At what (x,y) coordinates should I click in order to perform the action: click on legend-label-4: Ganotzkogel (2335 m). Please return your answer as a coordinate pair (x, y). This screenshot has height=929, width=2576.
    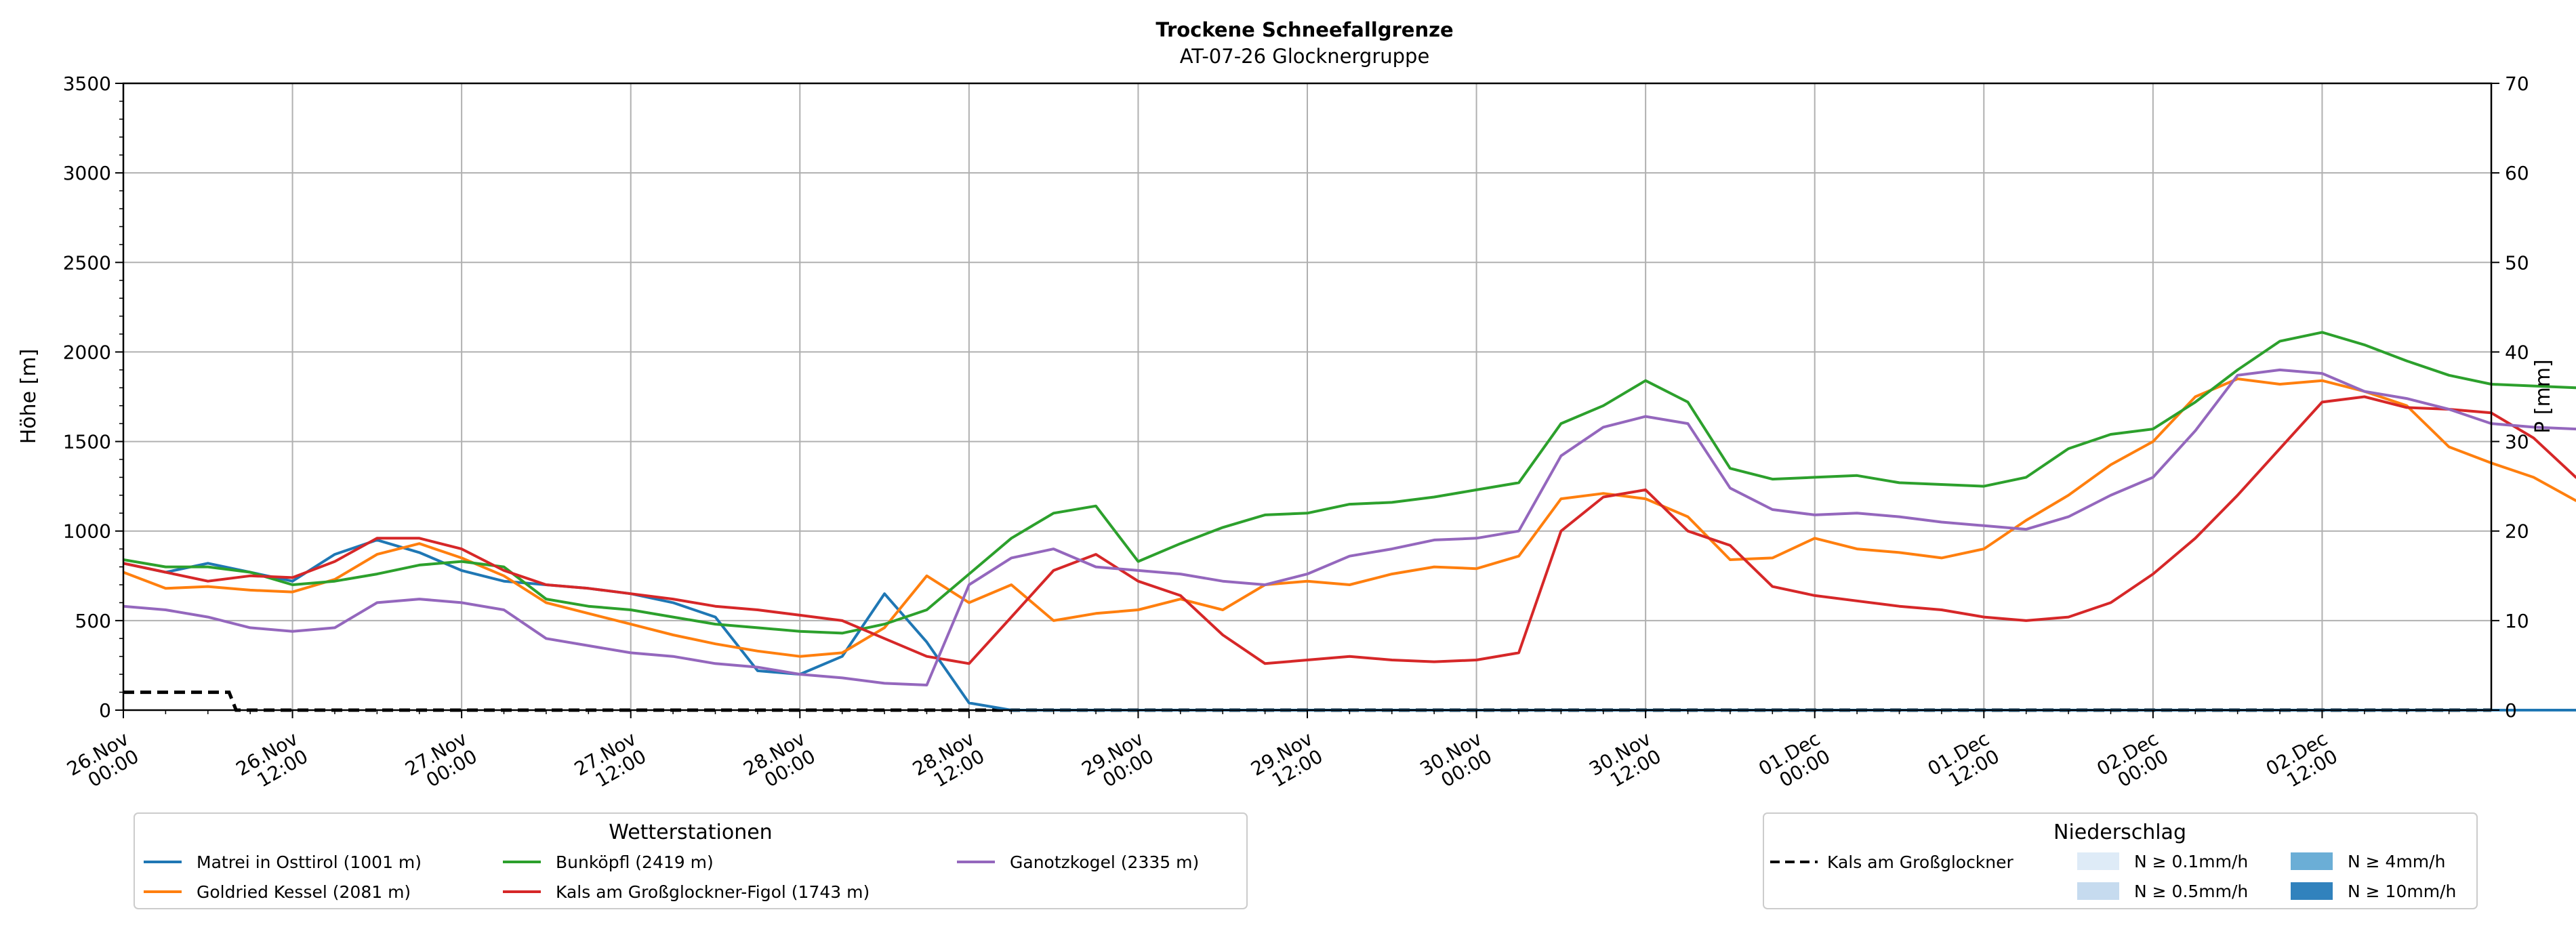
    Looking at the image, I should click on (1105, 862).